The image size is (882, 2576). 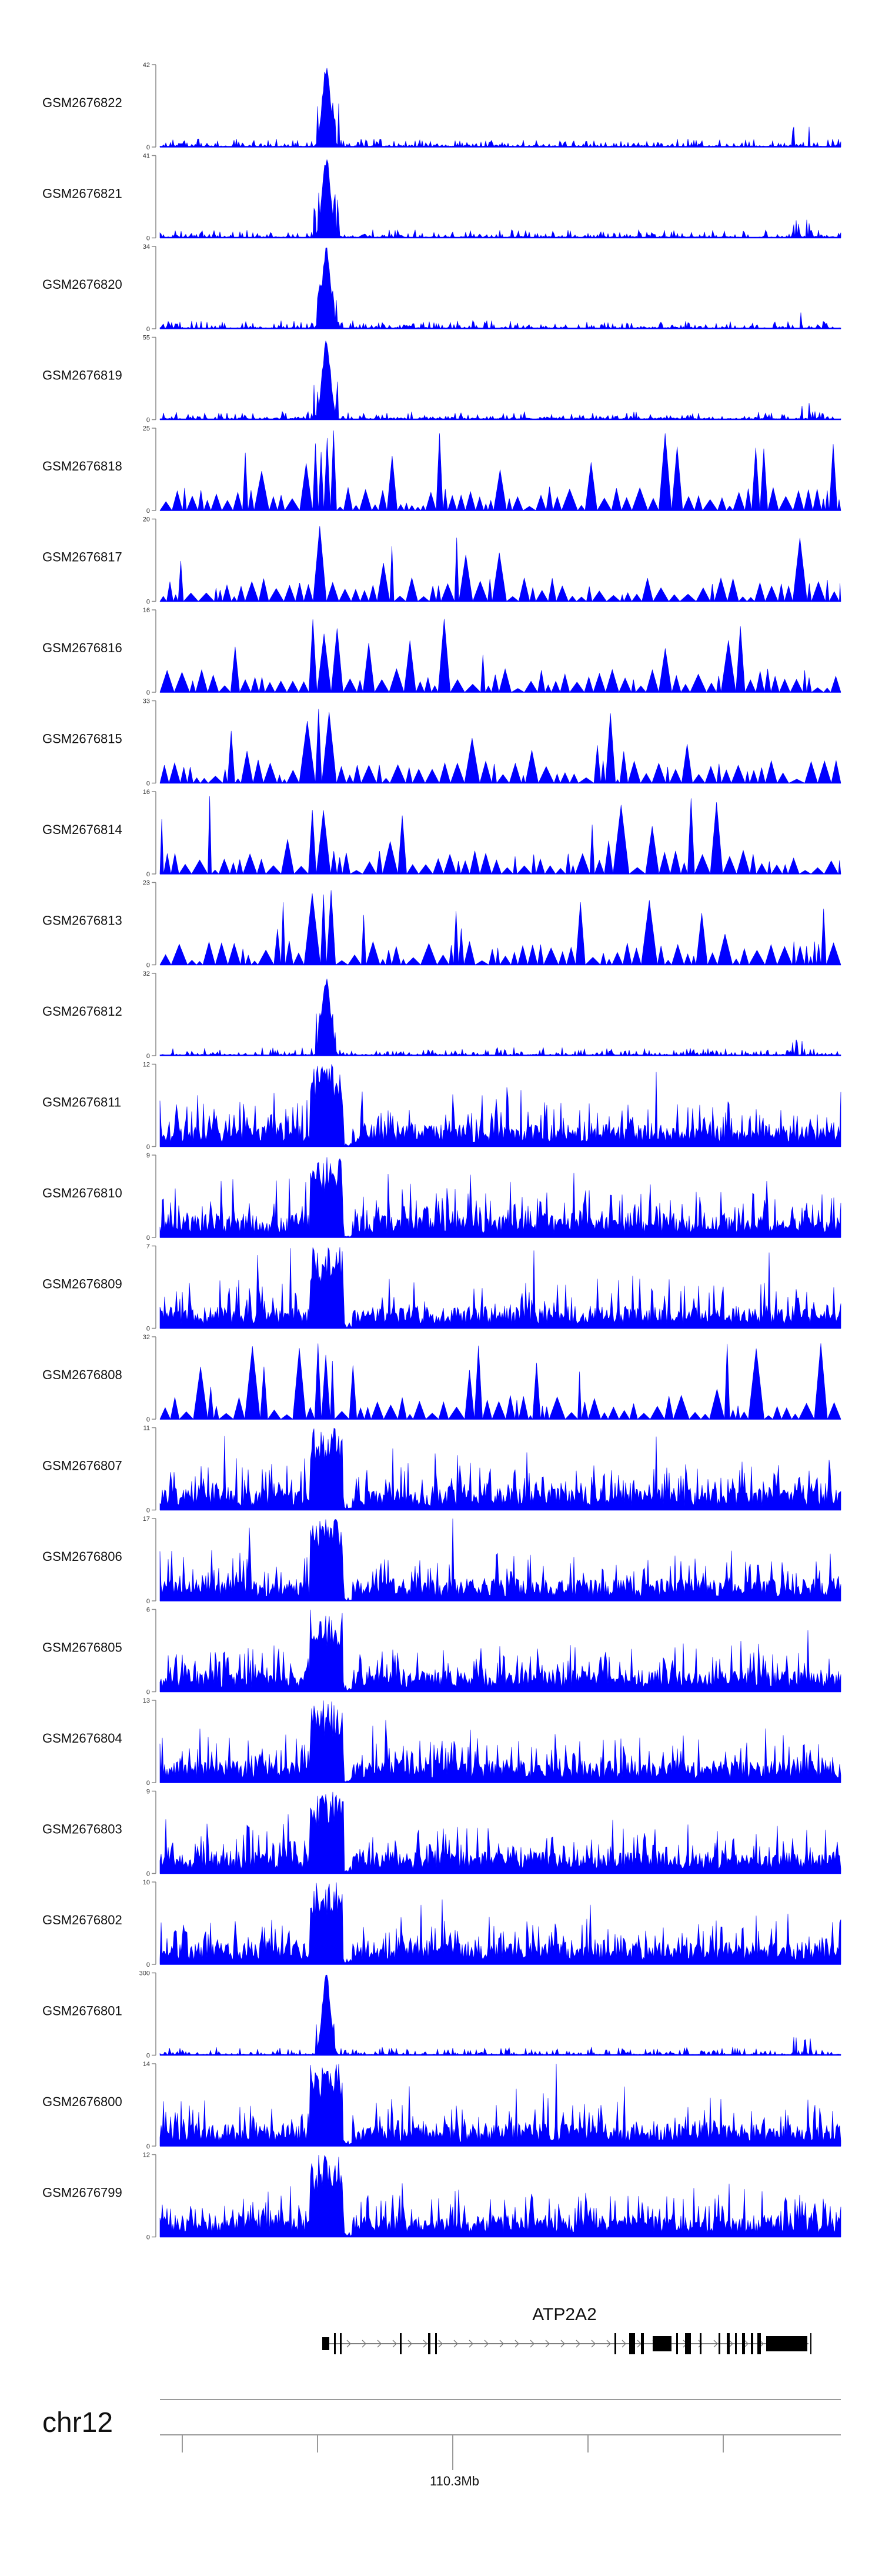 I want to click on track-GSM2676811: GSM2676811 12 0, so click(x=441, y=1106).